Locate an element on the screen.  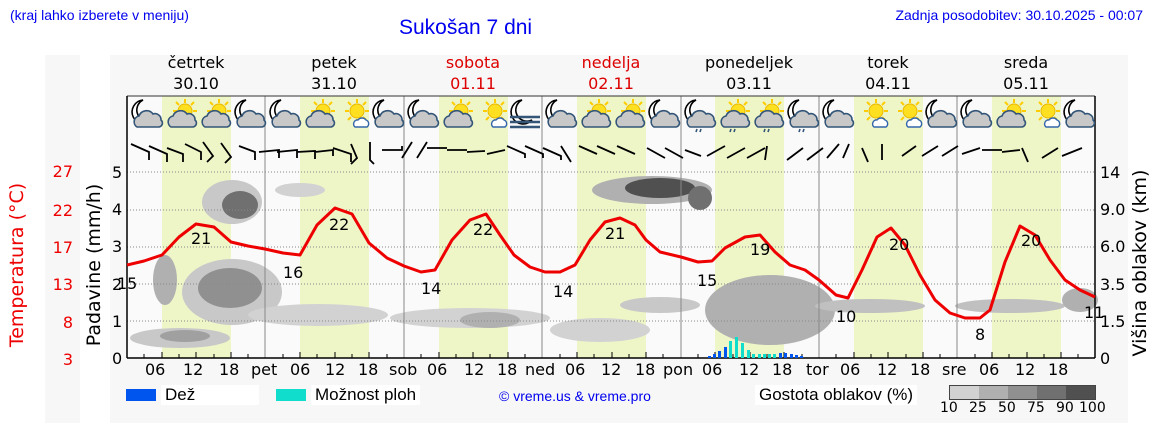
day-date: 01.11 is located at coordinates (473, 83).